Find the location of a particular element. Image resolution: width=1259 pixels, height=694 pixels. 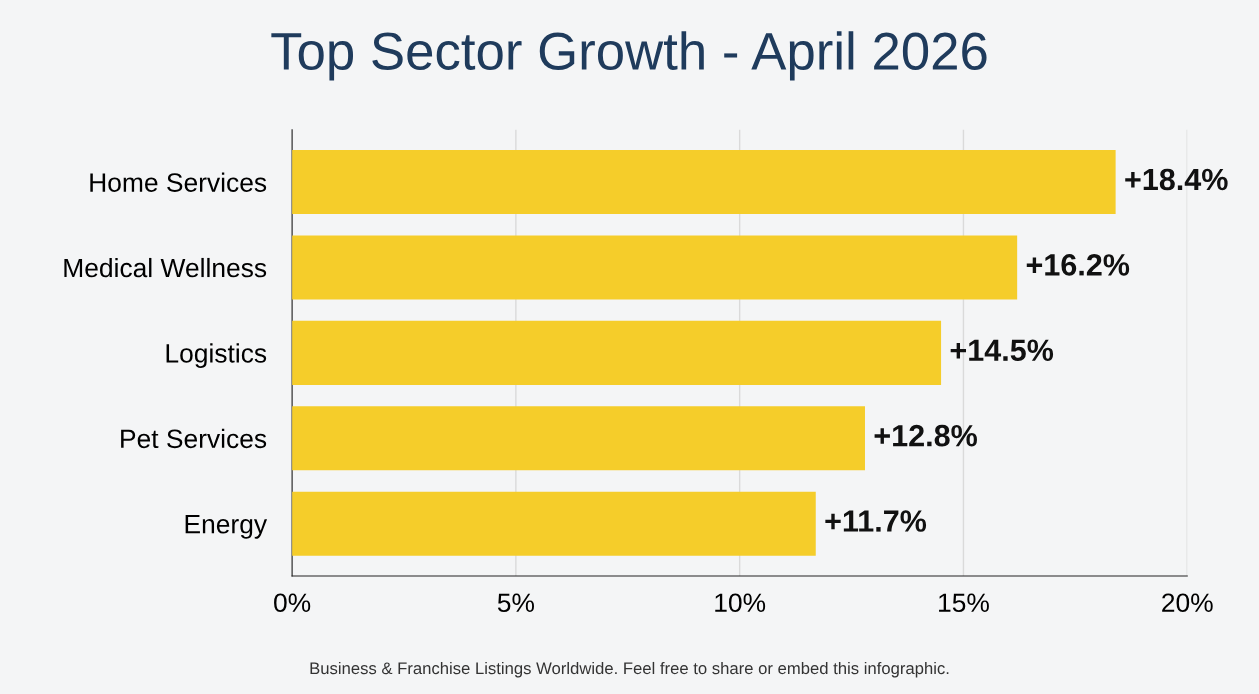

x-tick-label: 10% is located at coordinates (740, 603).